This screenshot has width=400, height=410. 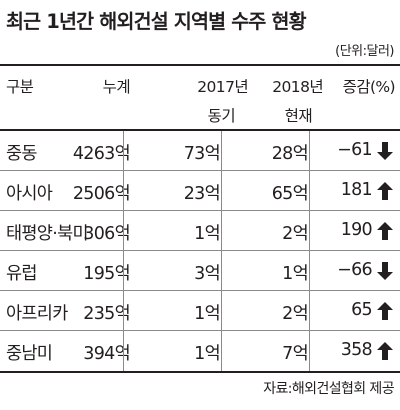 What do you see at coordinates (356, 350) in the screenshot?
I see `change-cell: 358` at bounding box center [356, 350].